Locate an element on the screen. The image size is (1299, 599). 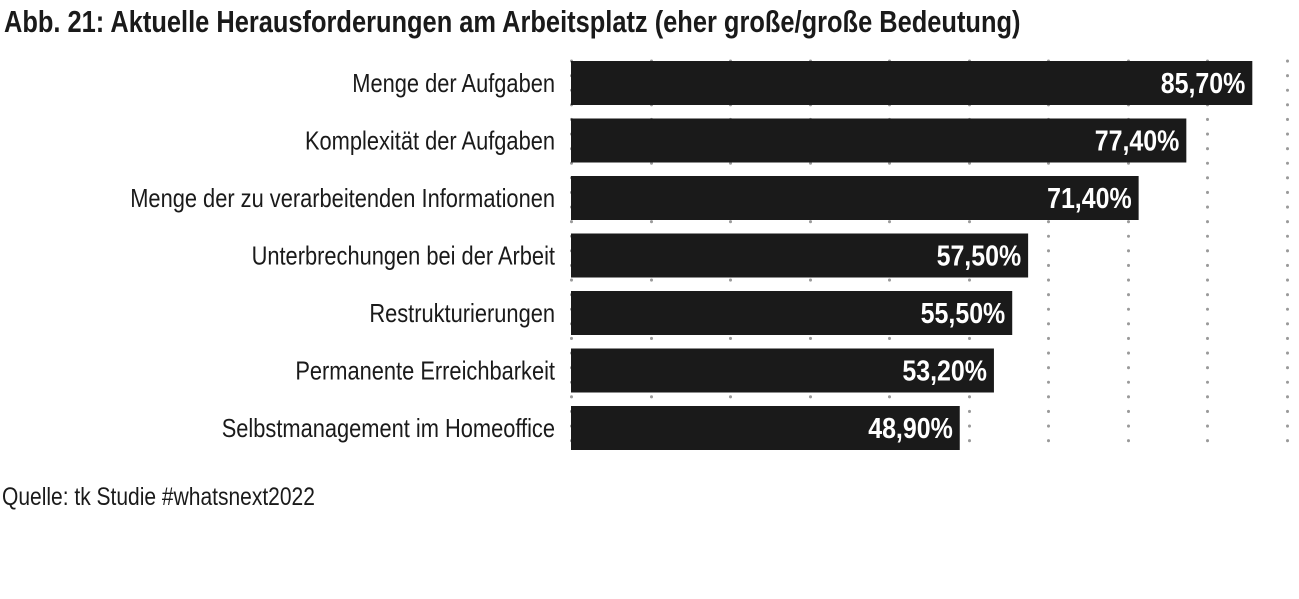
category-label: Permanente Erreichbarkeit is located at coordinates (425, 371).